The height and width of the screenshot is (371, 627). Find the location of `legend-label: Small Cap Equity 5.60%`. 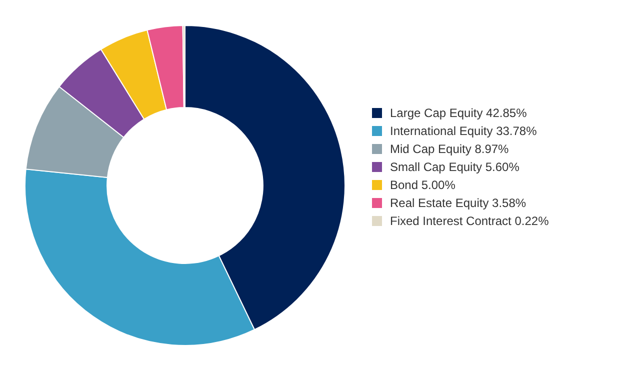

legend-label: Small Cap Equity 5.60% is located at coordinates (455, 167).